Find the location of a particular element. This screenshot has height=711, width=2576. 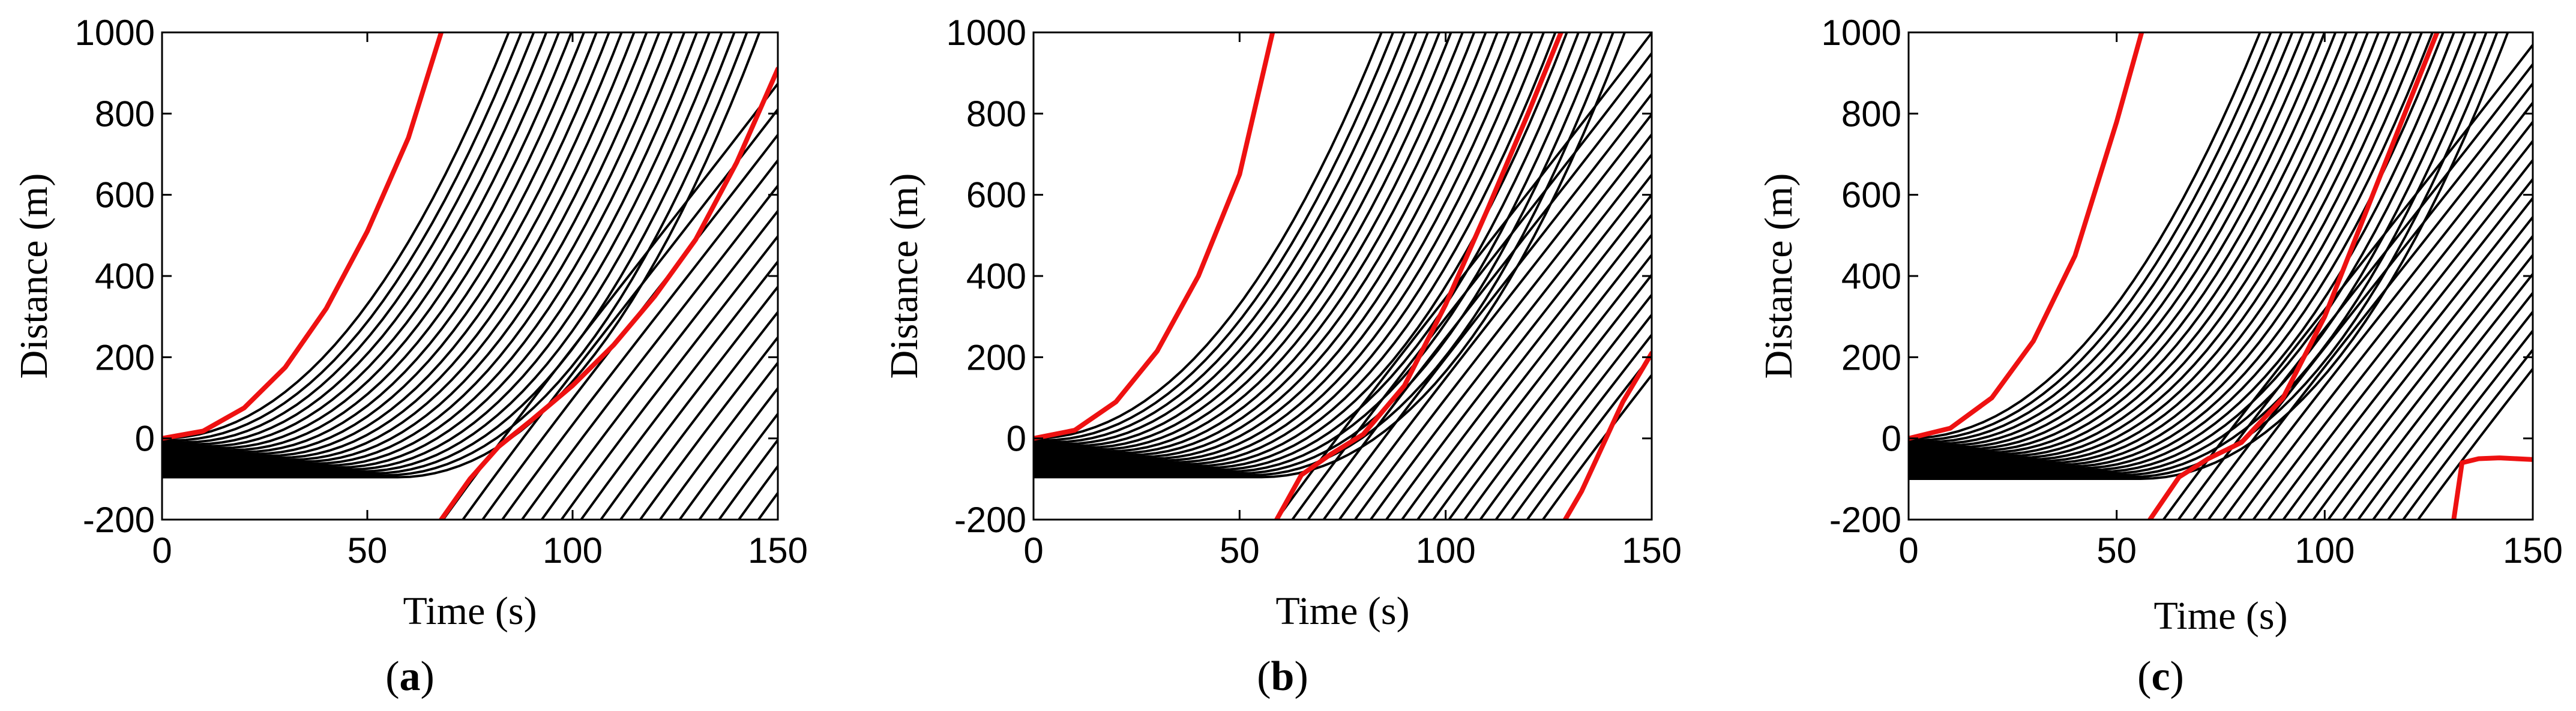

panel-c-x-tick-label: 50 is located at coordinates (2116, 550).